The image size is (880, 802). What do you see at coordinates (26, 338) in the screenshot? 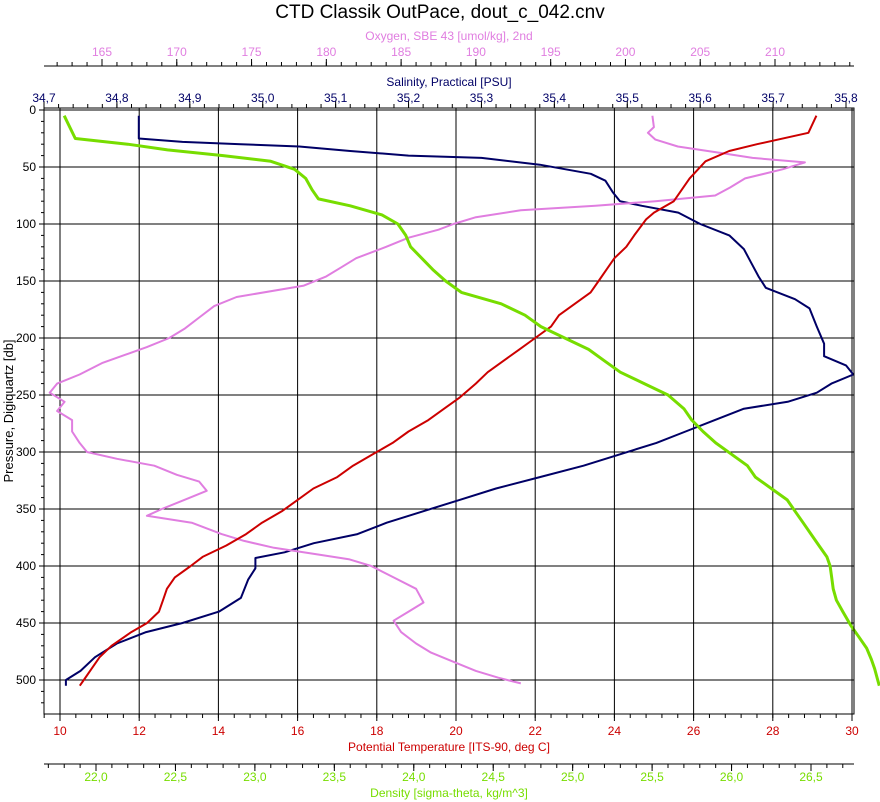
I see `pressure-tick-label: 200` at bounding box center [26, 338].